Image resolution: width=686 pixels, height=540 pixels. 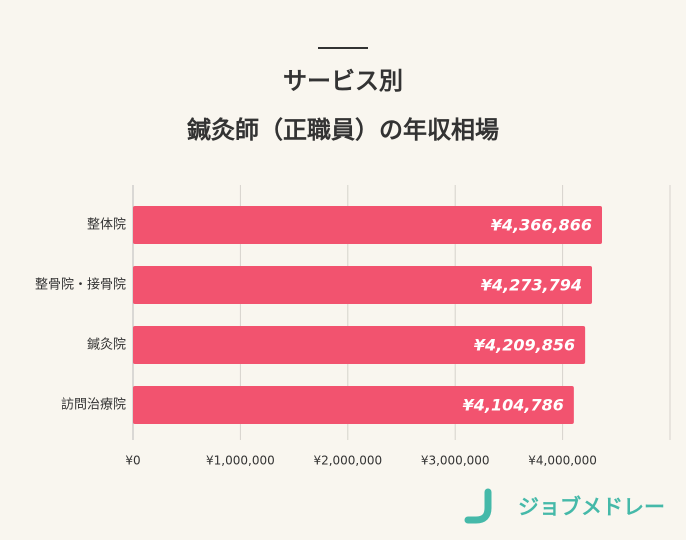 I want to click on y-tick-label: 鍼灸院, so click(x=106, y=345).